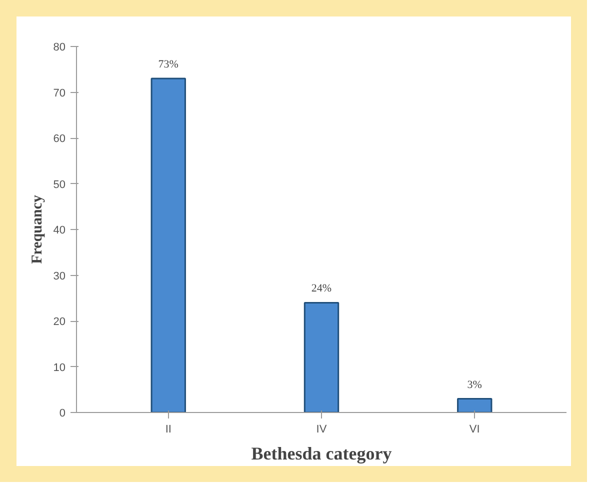 This screenshot has width=589, height=485. Describe the element at coordinates (59, 139) in the screenshot. I see `y-tick-label: 60` at that location.